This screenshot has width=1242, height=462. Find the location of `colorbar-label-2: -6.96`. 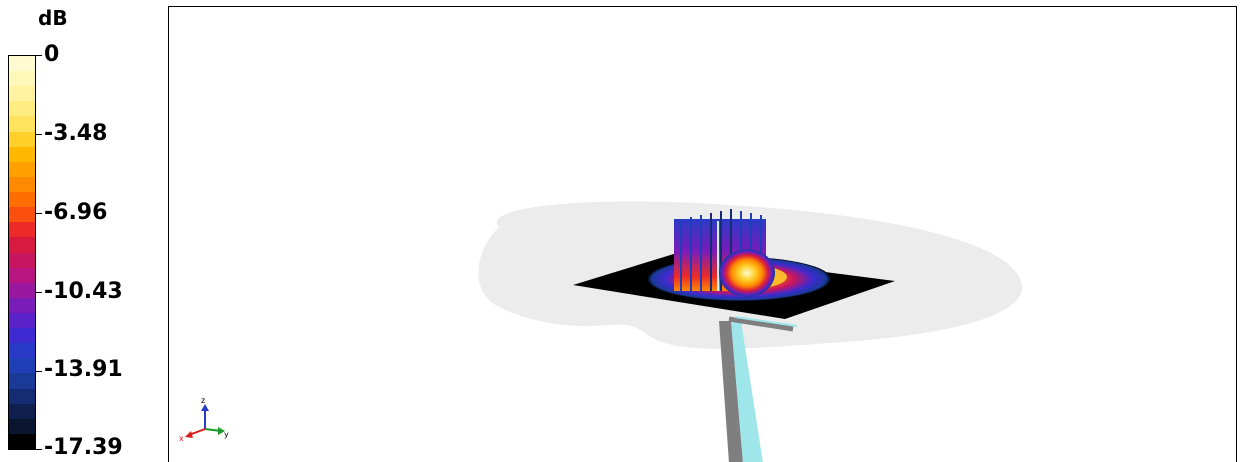

colorbar-label-2: -6.96 is located at coordinates (76, 212).